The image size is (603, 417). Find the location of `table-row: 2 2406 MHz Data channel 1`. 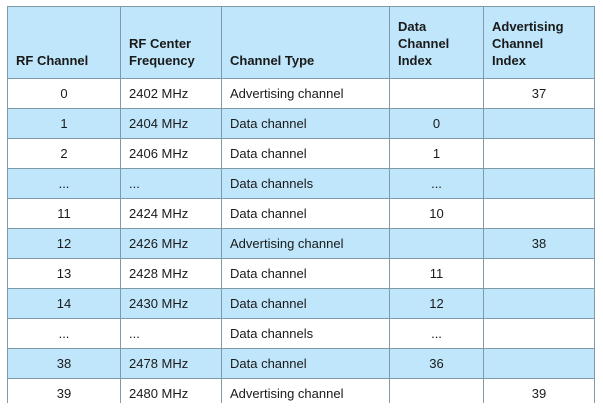

table-row: 2 2406 MHz Data channel 1 is located at coordinates (301, 153).